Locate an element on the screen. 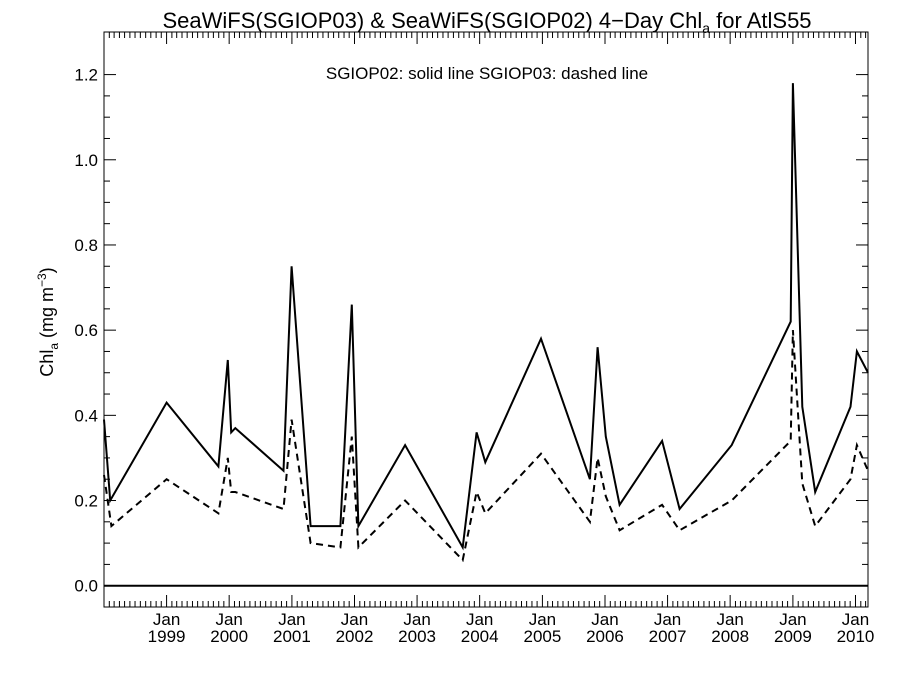 Image resolution: width=900 pixels, height=675 pixels. y-tick-label: 1.2 is located at coordinates (86, 75).